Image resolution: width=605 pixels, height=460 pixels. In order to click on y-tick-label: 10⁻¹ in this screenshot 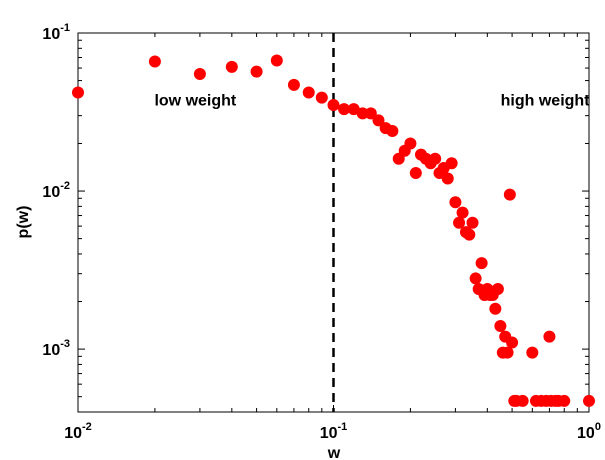, I will do `click(56, 32)`.